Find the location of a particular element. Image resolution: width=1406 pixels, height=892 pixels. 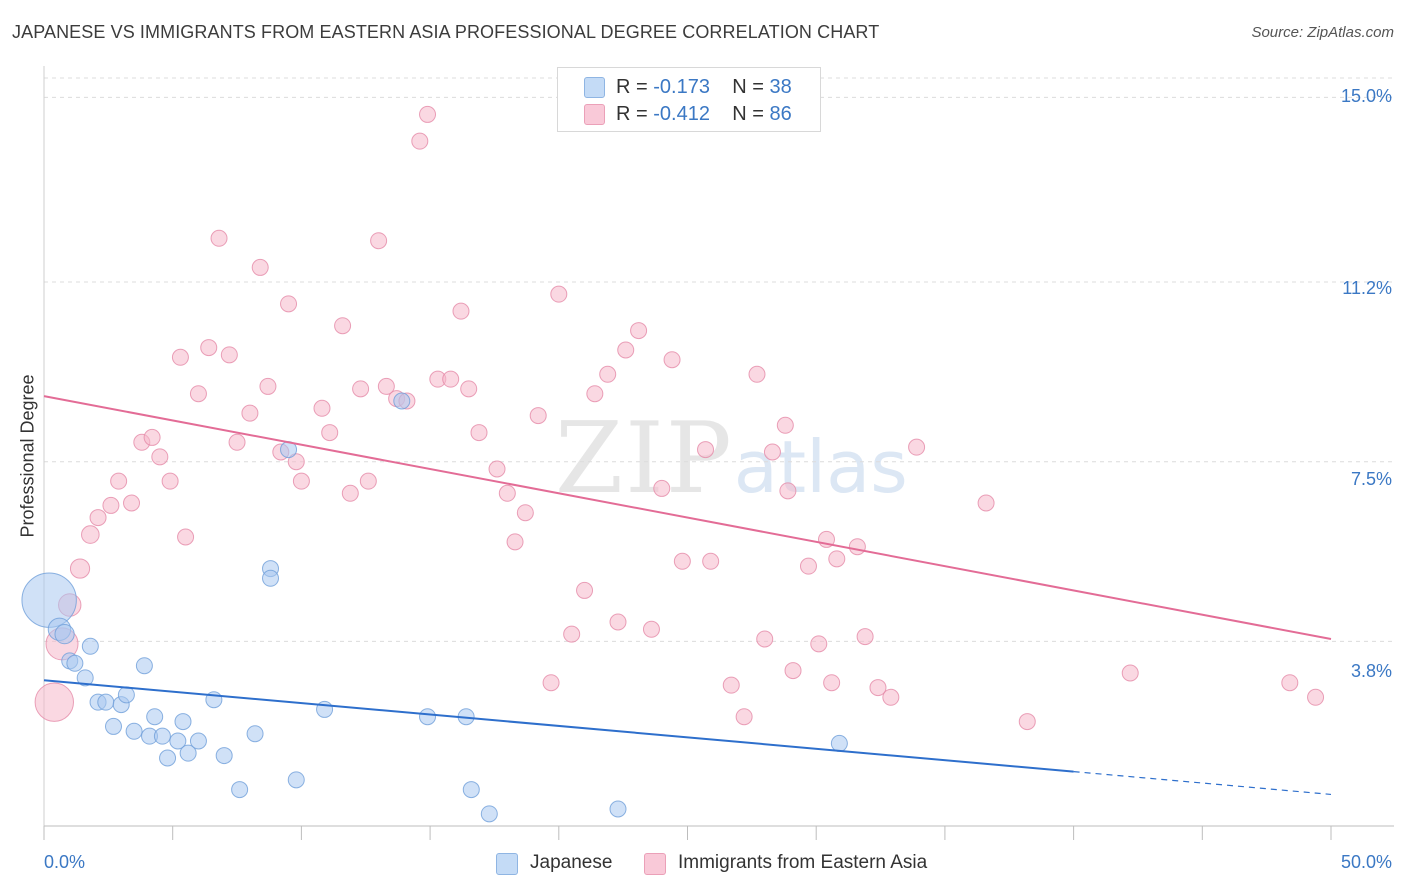

y-axis-label: Professional Degree is located at coordinates (27, 456).